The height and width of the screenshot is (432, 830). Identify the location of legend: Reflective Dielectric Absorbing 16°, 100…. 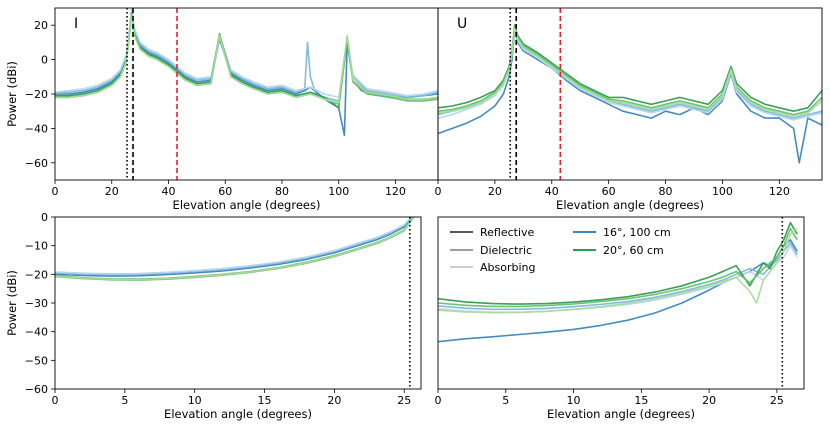
(560, 250).